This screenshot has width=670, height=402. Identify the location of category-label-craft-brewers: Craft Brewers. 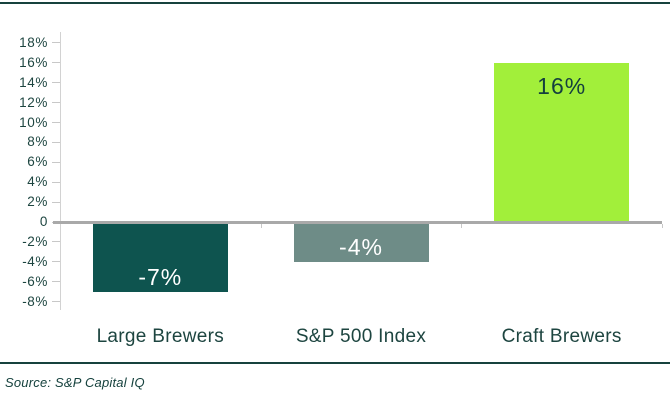
(561, 336).